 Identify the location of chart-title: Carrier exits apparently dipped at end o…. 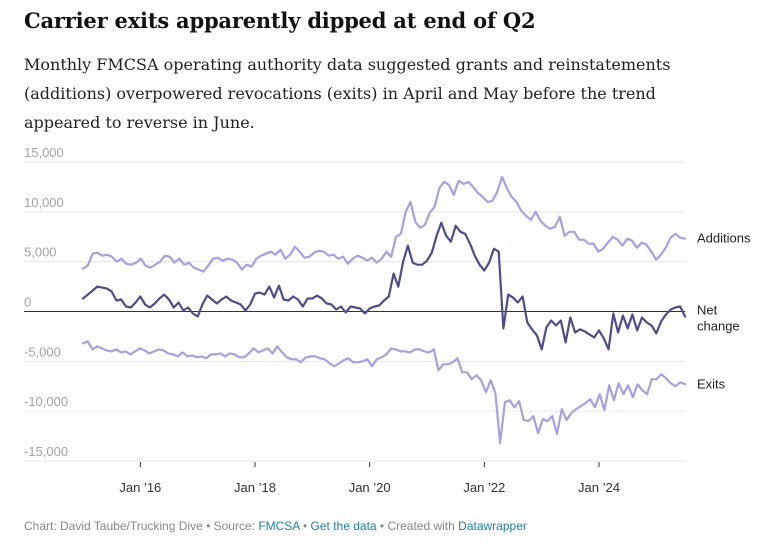
(280, 20).